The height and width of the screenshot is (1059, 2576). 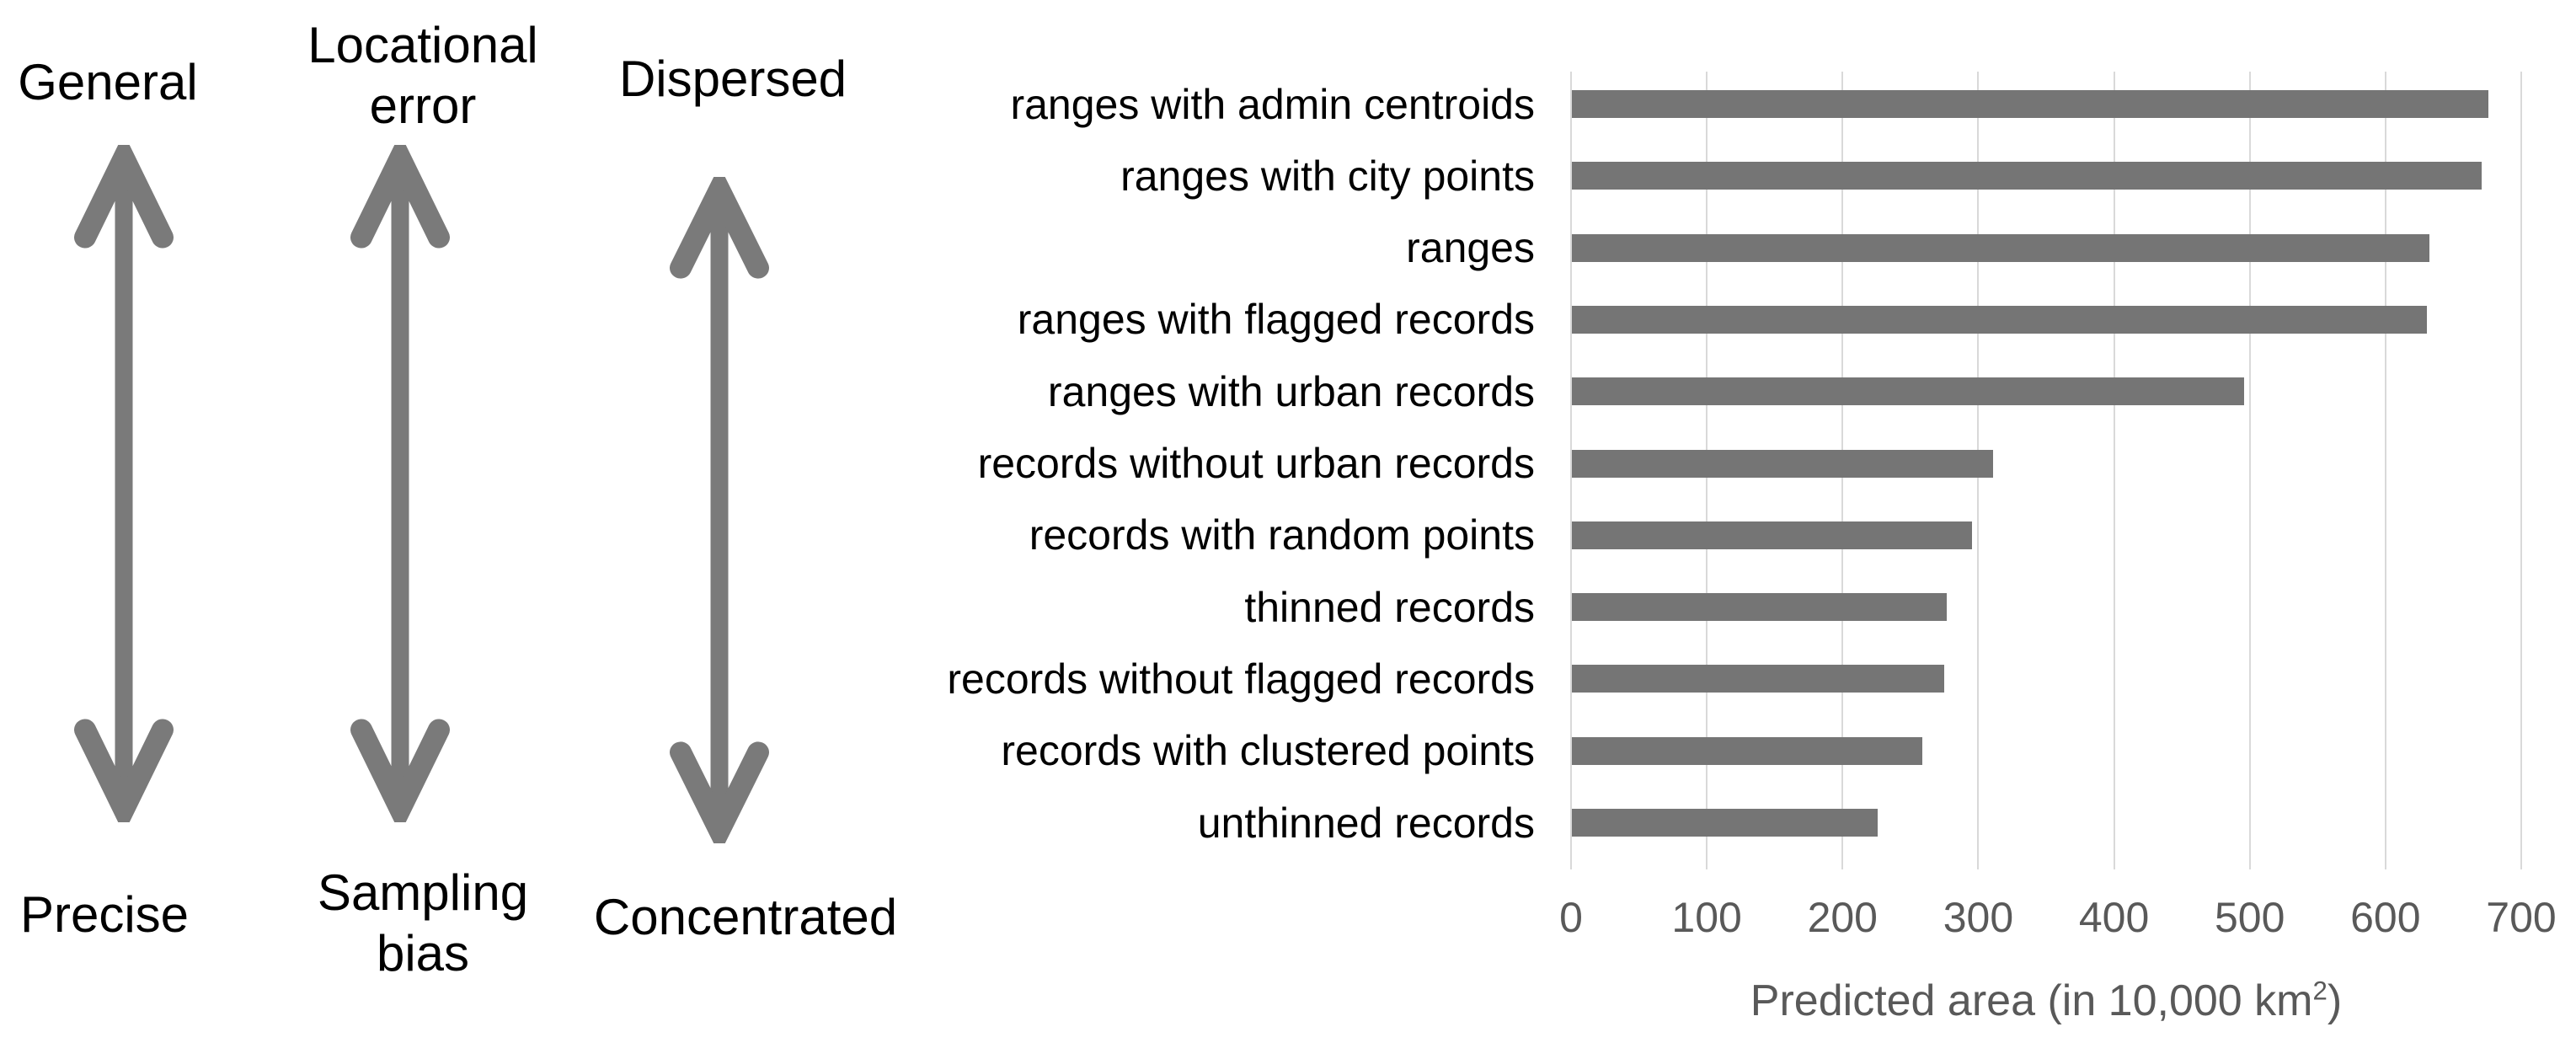 What do you see at coordinates (1291, 391) in the screenshot?
I see `category-label: ranges with urban records` at bounding box center [1291, 391].